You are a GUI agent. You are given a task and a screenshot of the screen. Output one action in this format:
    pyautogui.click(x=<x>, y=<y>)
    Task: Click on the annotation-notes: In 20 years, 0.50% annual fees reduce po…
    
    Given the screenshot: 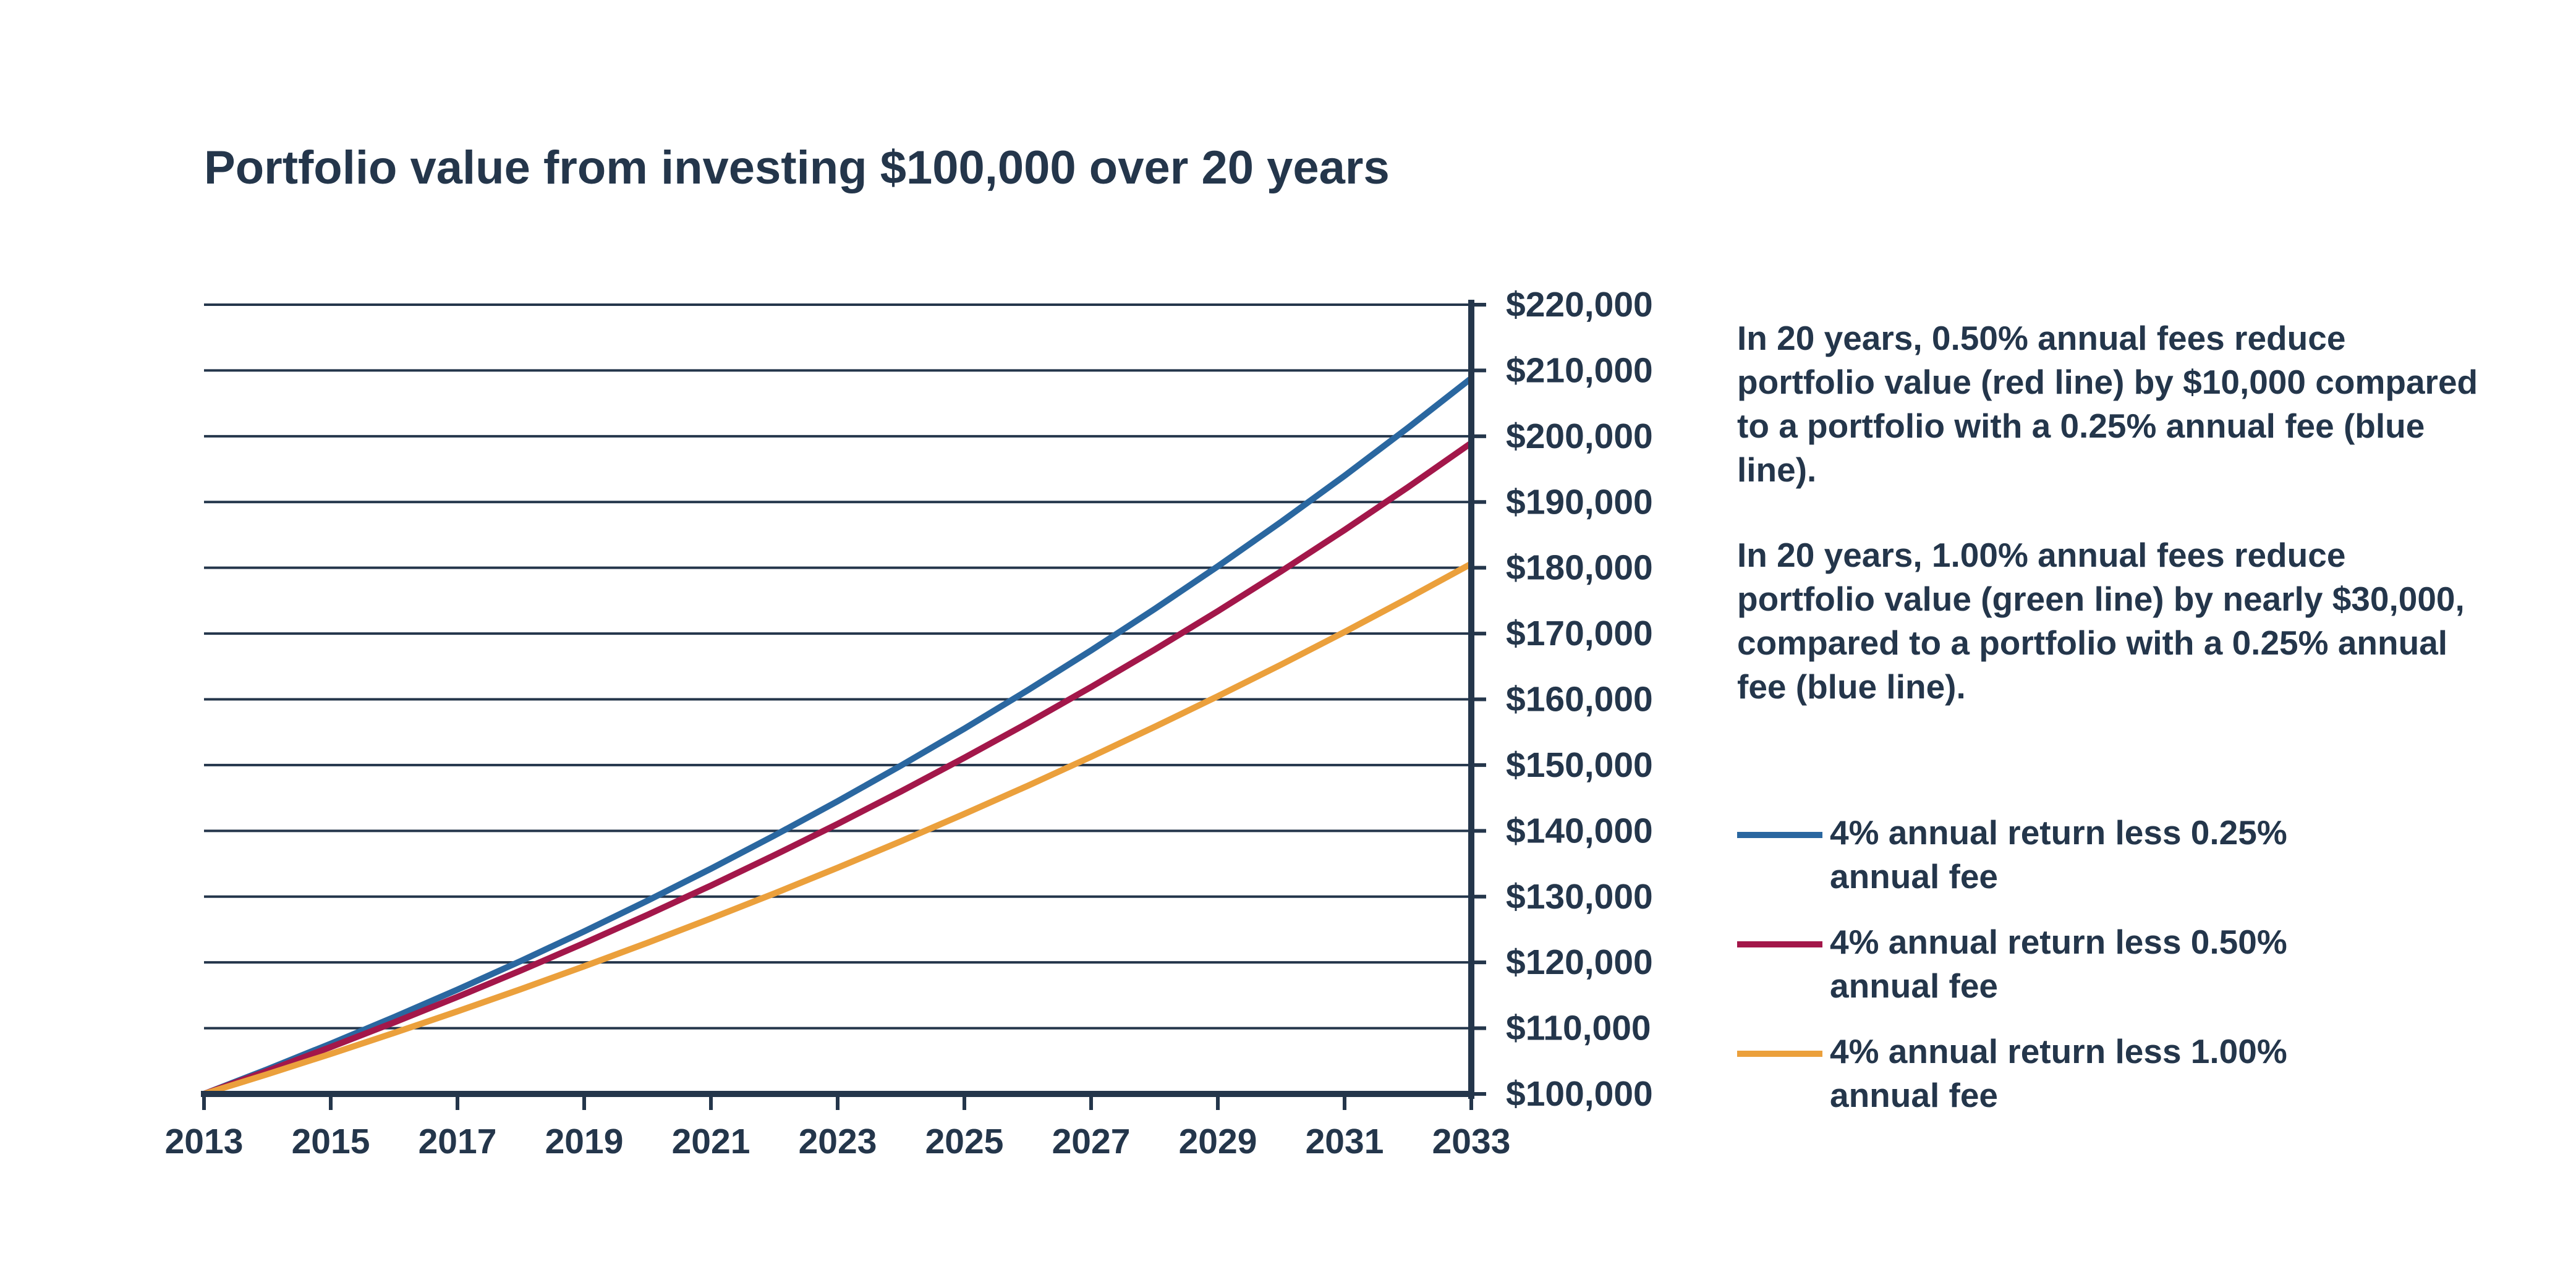 What is the action you would take?
    pyautogui.click(x=2108, y=533)
    